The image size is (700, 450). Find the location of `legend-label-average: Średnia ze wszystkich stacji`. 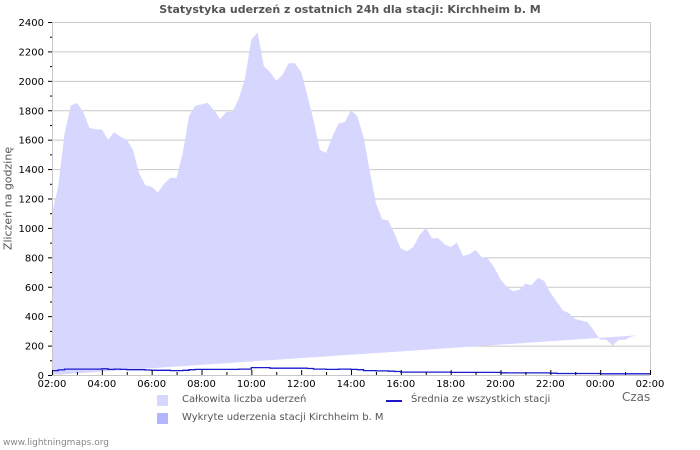

legend-label-average: Średnia ze wszystkich stacji is located at coordinates (481, 399).